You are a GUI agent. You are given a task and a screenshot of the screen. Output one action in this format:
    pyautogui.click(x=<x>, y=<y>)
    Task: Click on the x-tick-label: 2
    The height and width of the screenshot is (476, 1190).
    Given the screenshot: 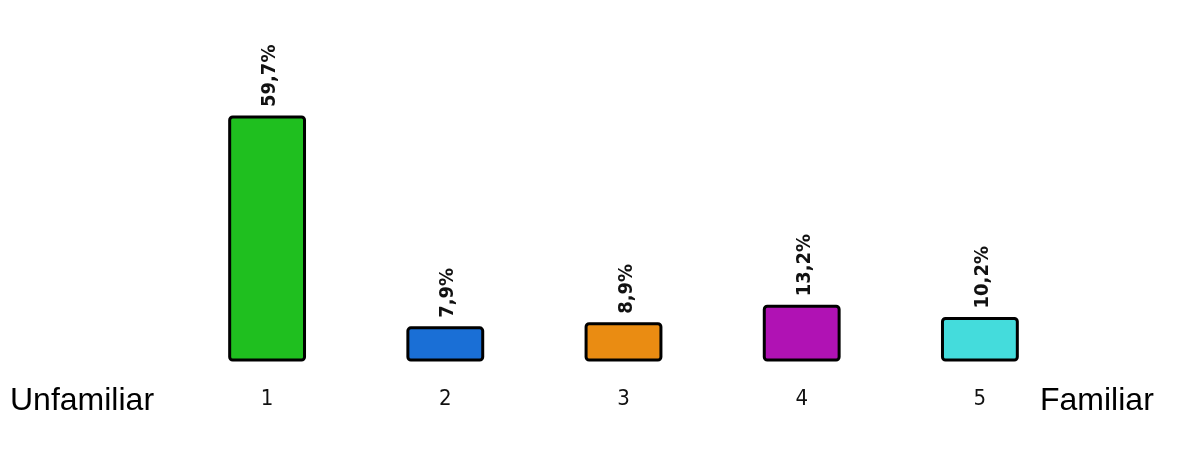 What is the action you would take?
    pyautogui.click(x=445, y=397)
    